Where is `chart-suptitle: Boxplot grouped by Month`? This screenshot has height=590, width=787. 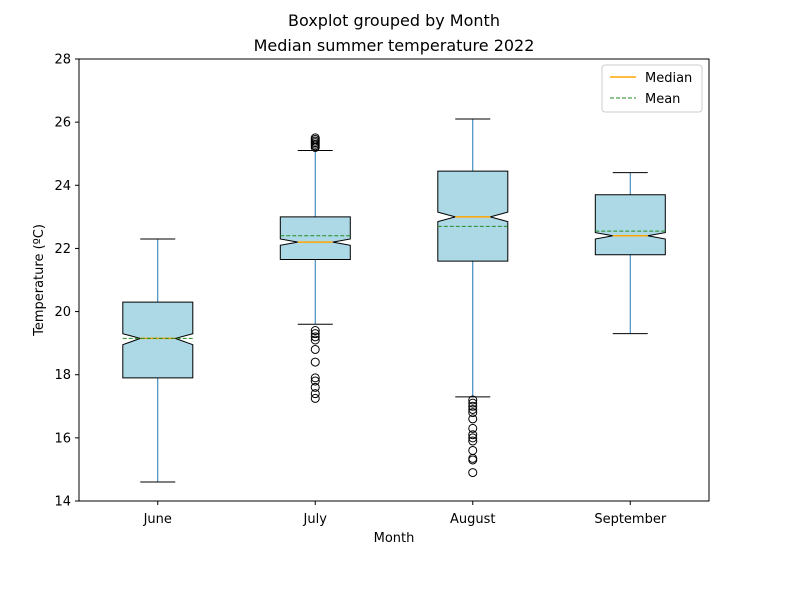 chart-suptitle: Boxplot grouped by Month is located at coordinates (394, 20).